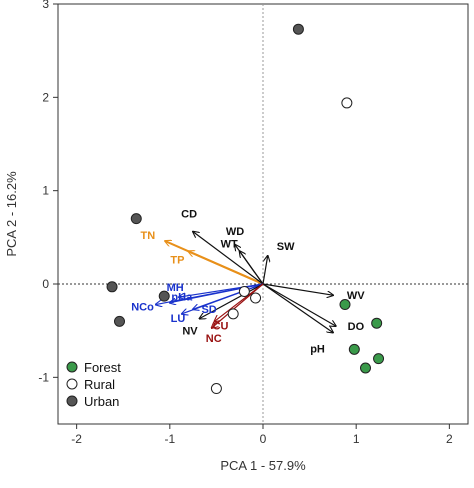  Describe the element at coordinates (45, 5) in the screenshot. I see `y-tick-label: 3` at that location.